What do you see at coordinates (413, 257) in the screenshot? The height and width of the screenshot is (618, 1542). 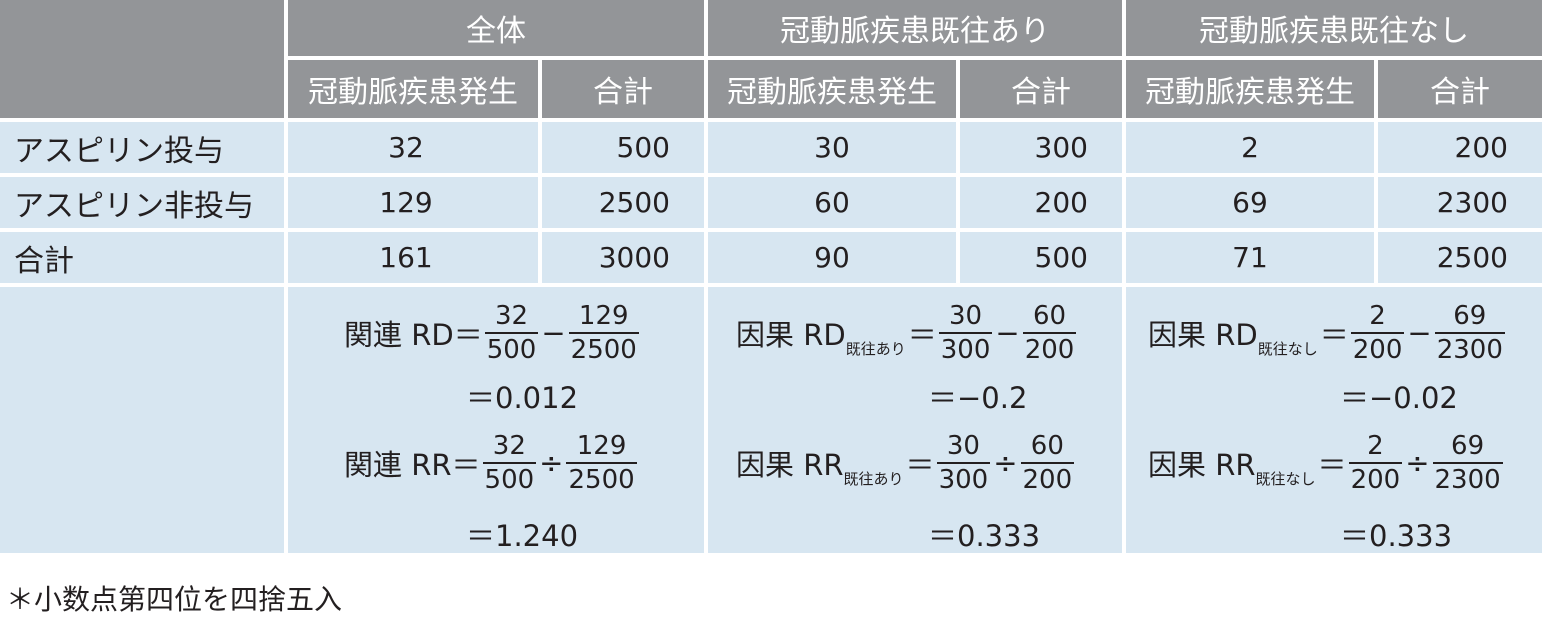 I see `table-cell: 161` at bounding box center [413, 257].